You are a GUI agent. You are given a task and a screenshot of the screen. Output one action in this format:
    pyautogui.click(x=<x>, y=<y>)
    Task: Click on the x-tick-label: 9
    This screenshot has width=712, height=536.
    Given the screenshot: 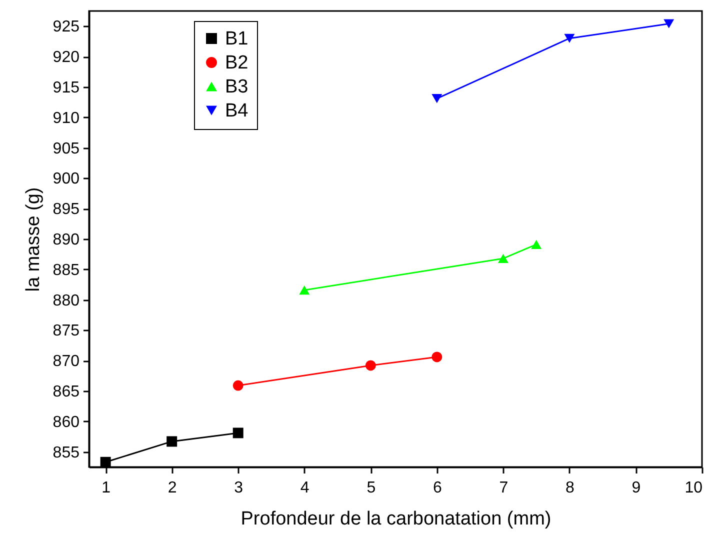 What is the action you would take?
    pyautogui.click(x=636, y=488)
    